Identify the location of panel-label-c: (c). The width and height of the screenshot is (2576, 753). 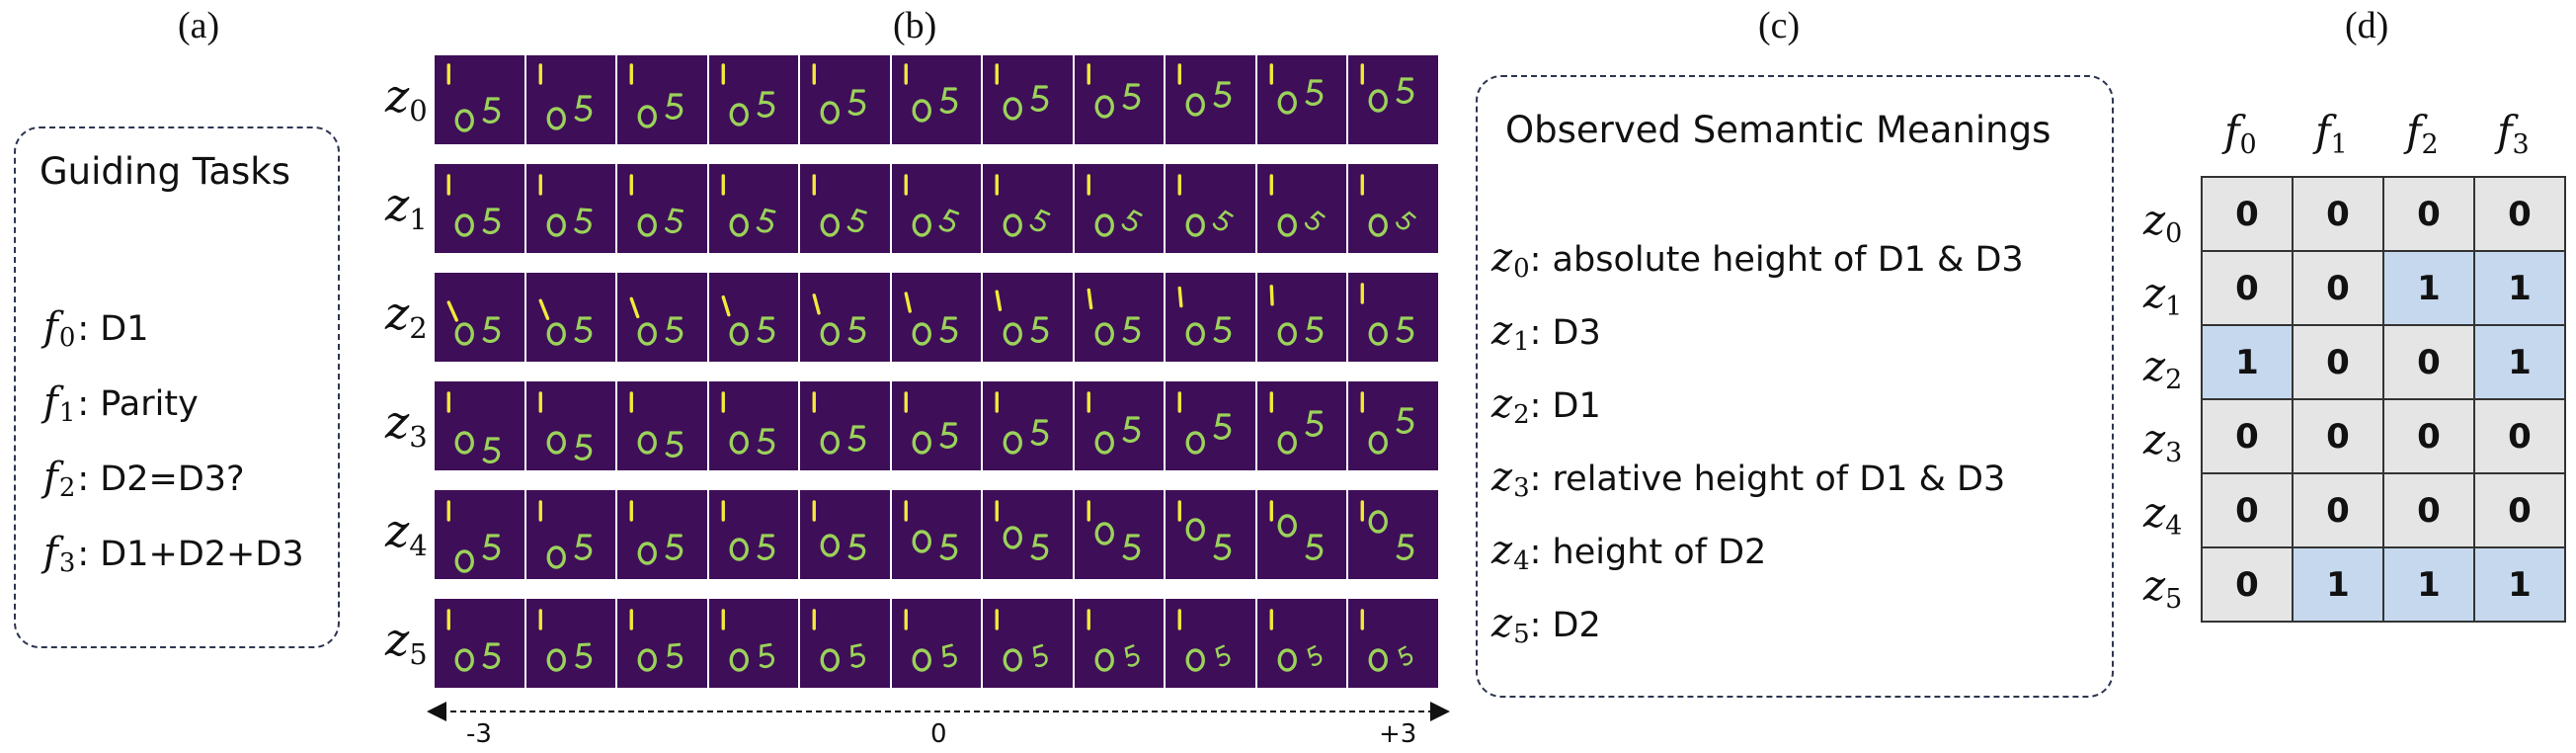
(1779, 25).